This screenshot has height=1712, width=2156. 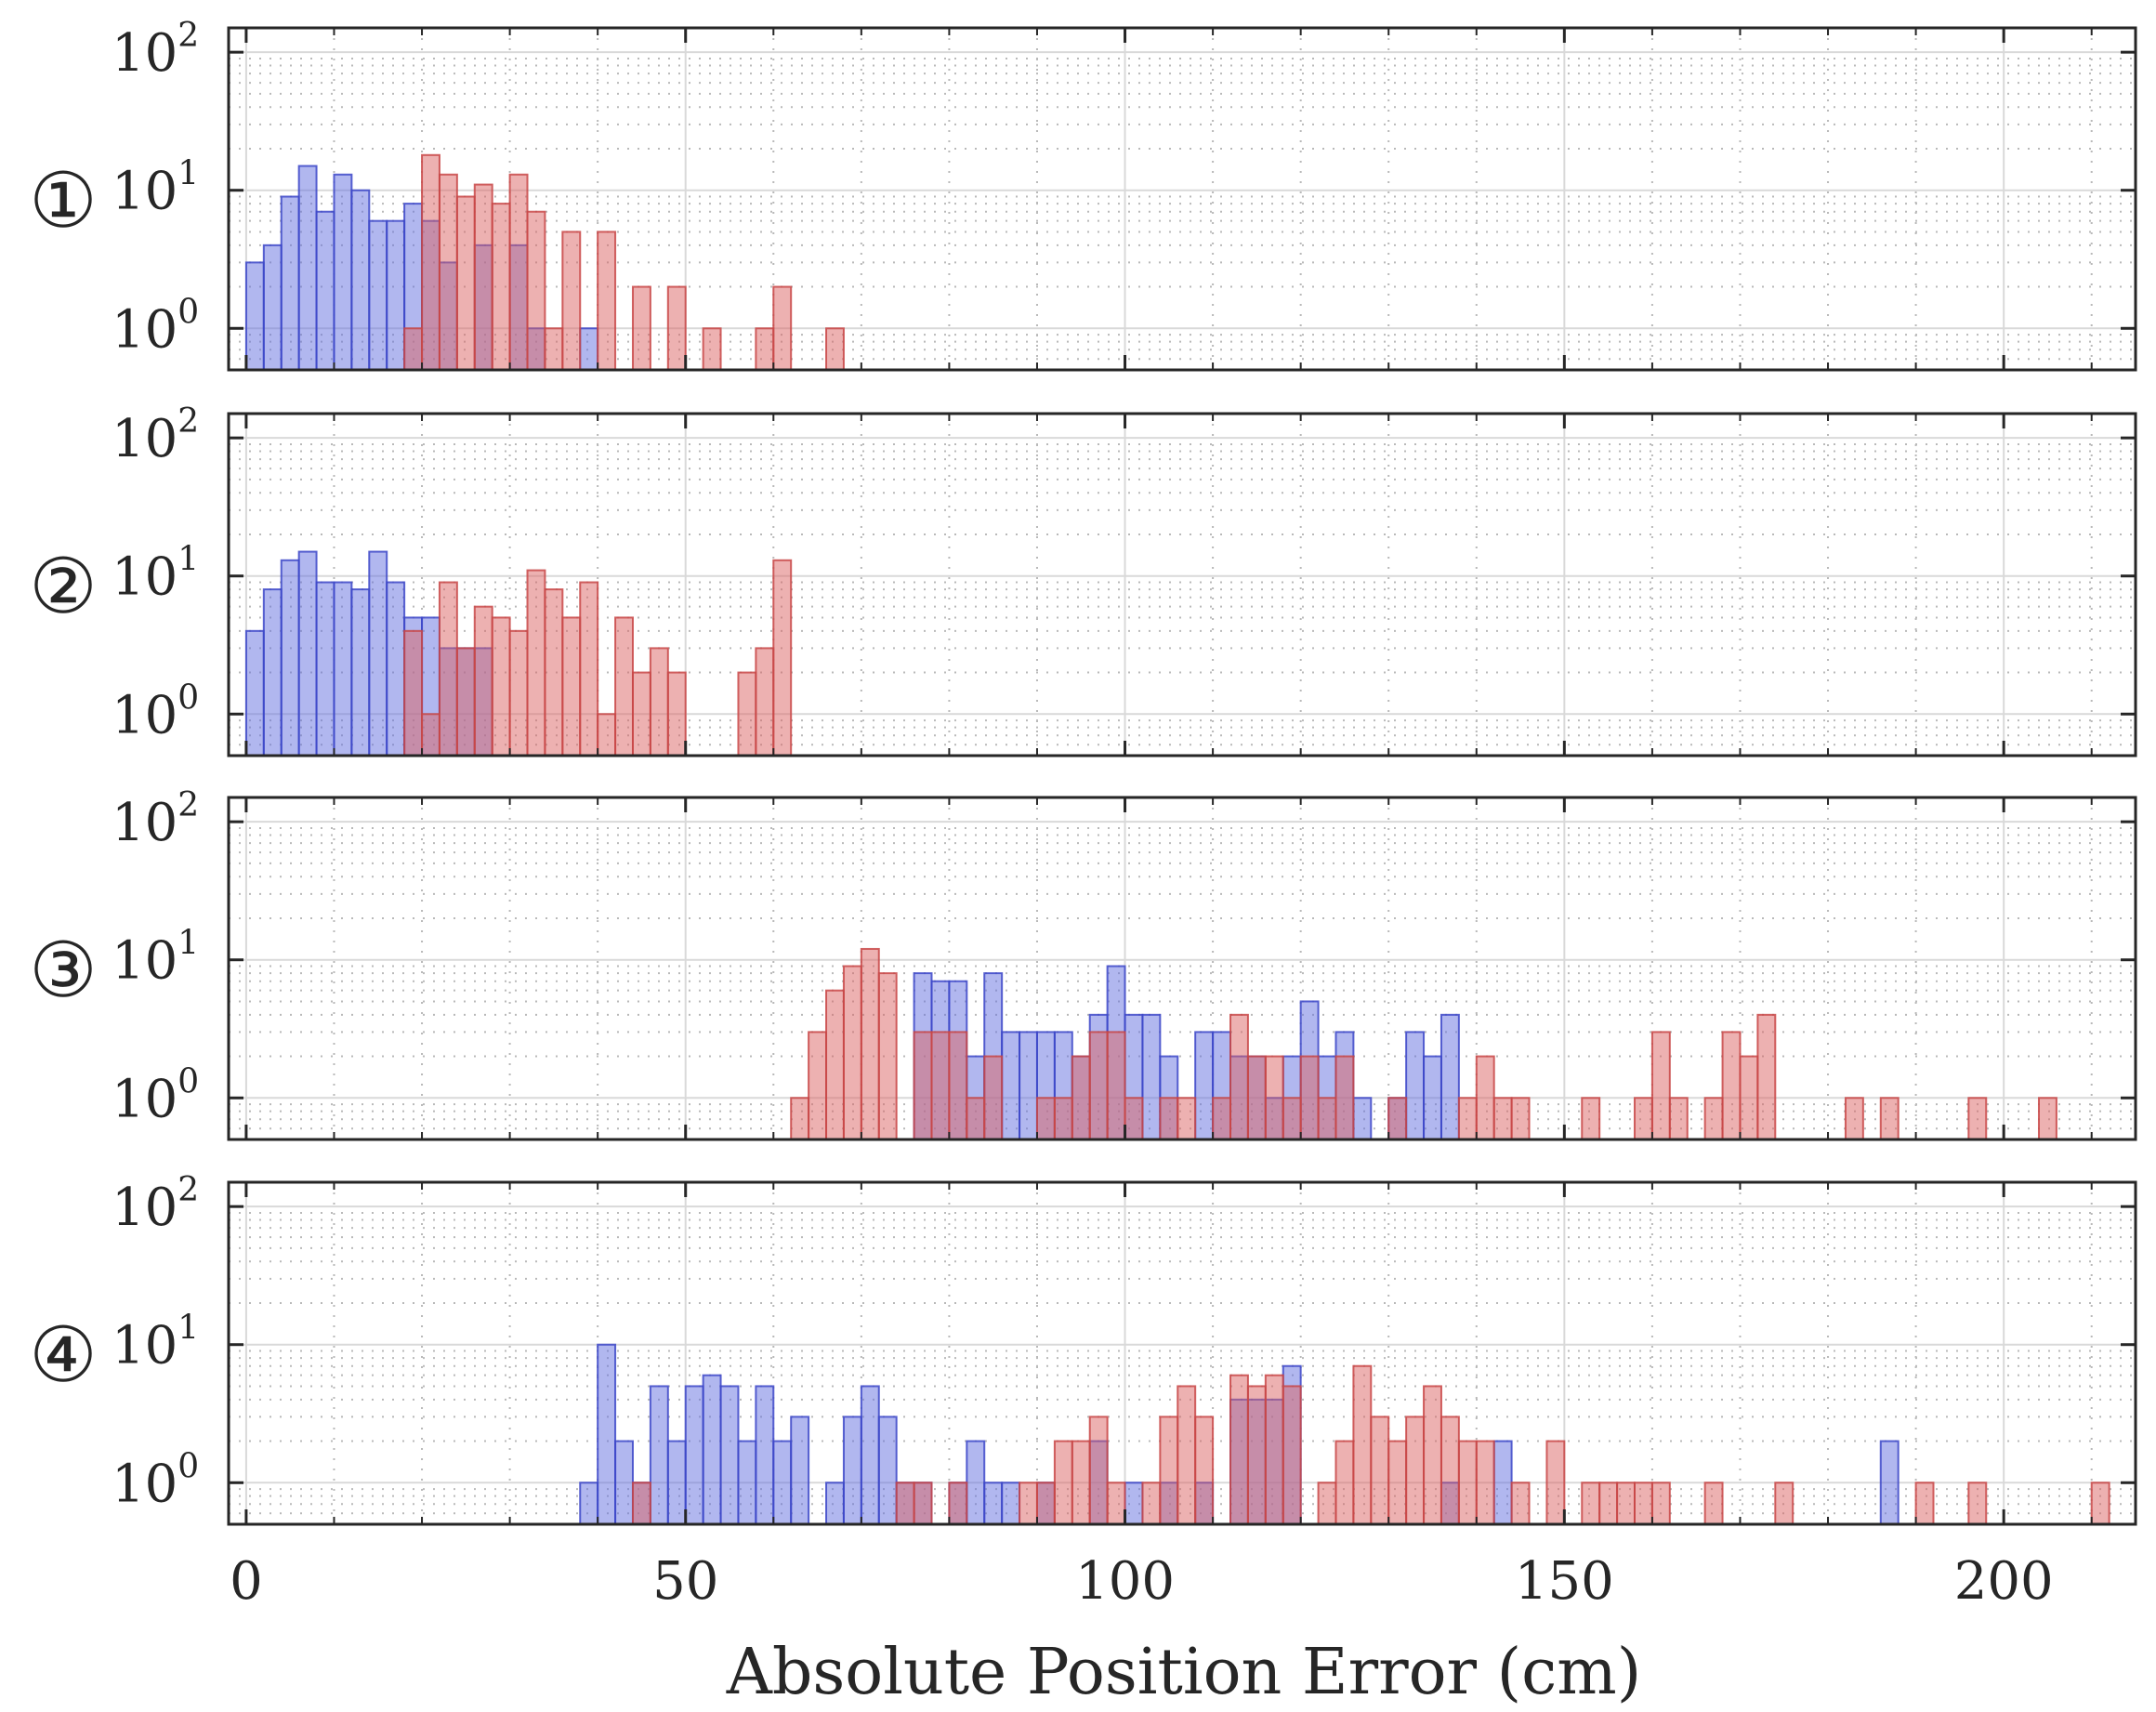 I want to click on x-tick-label: 200, so click(x=2004, y=1581).